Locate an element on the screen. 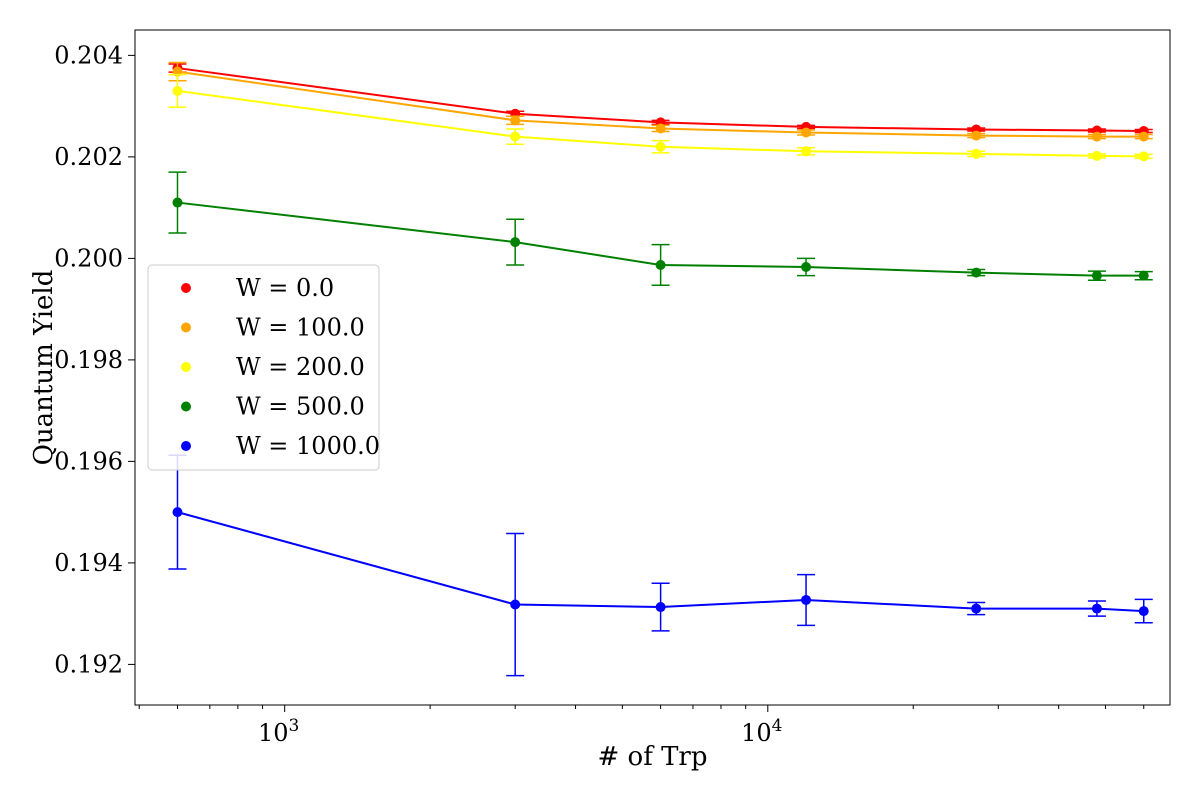 This screenshot has height=800, width=1200. x-axis: 10³ 10⁴ is located at coordinates (641, 726).